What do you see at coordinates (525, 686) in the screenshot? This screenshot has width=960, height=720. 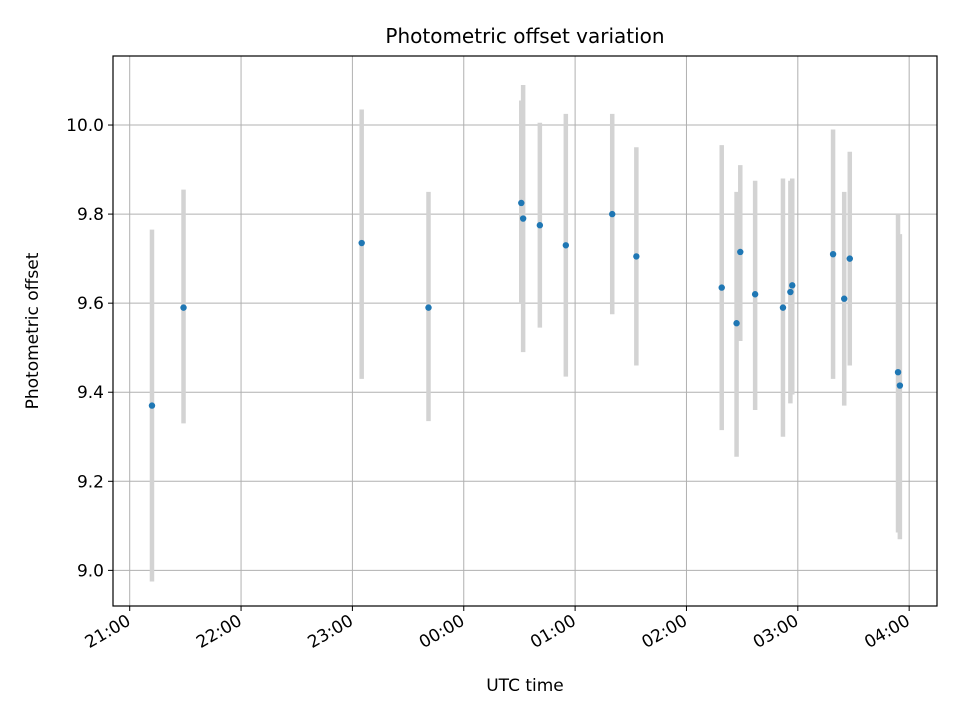 I see `x-axis-label: UTC time` at bounding box center [525, 686].